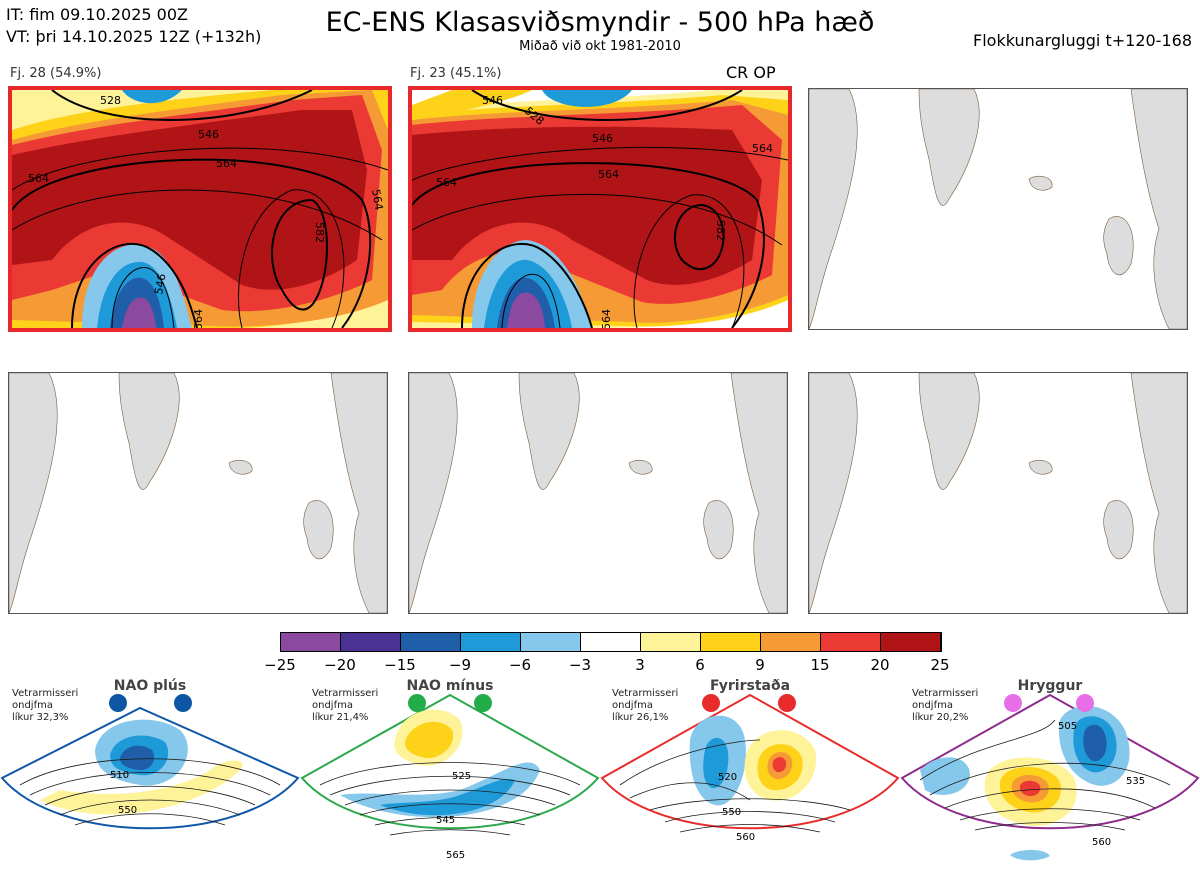 The width and height of the screenshot is (1200, 871). Describe the element at coordinates (1050, 686) in the screenshot. I see `regime-title: Hryggur` at that location.